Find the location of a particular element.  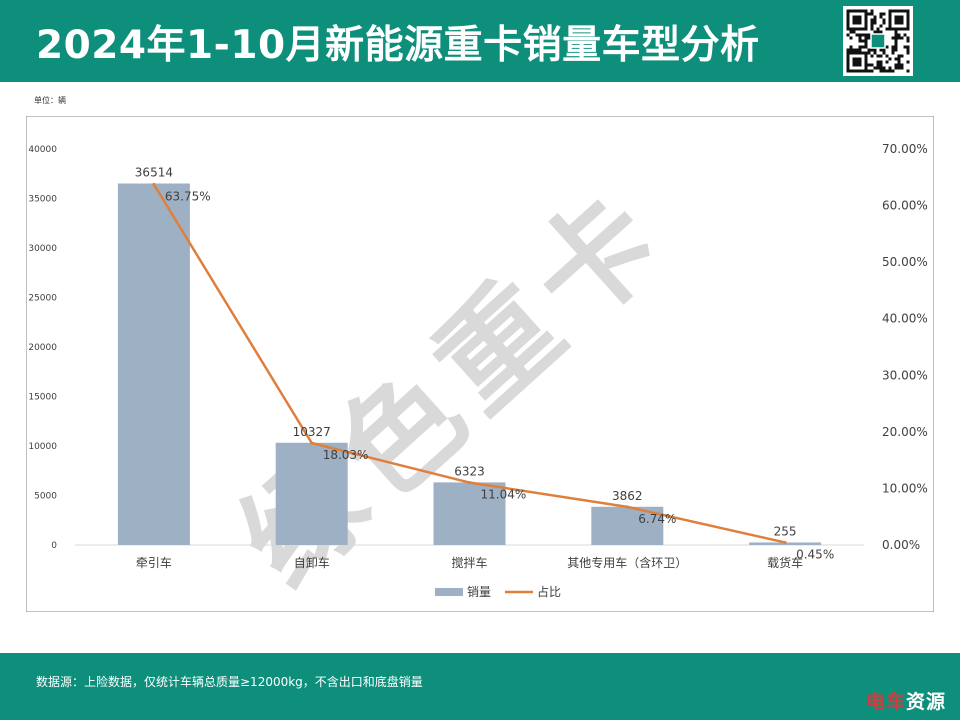

share-value-label: 6.74% is located at coordinates (657, 519).